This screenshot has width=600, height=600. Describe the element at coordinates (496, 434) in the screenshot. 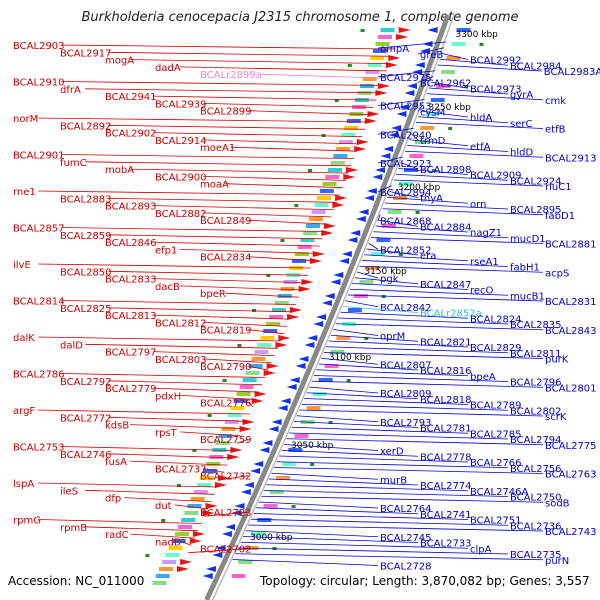

I see `right-gene-label: BCAL2785` at that location.